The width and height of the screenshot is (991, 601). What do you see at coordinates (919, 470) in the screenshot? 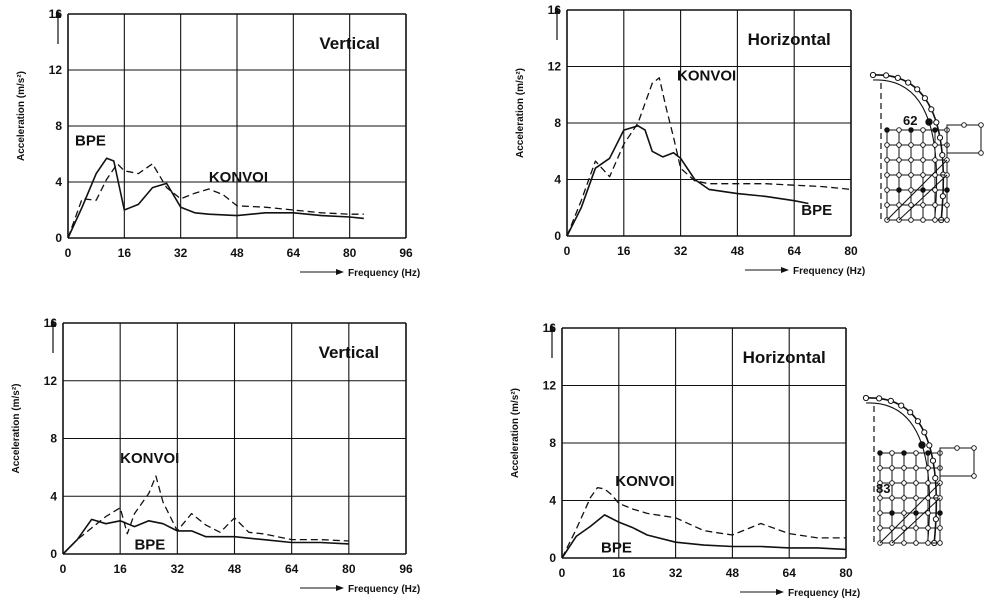
I see `structure-sketch: 83` at bounding box center [919, 470].